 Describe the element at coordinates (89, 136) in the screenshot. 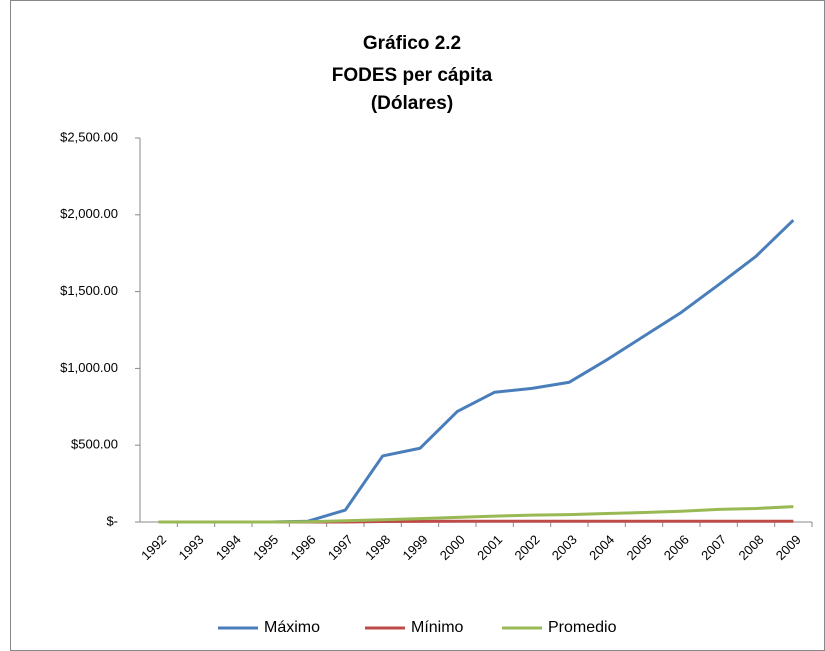

I see `y-tick-label: $2,500.00` at that location.